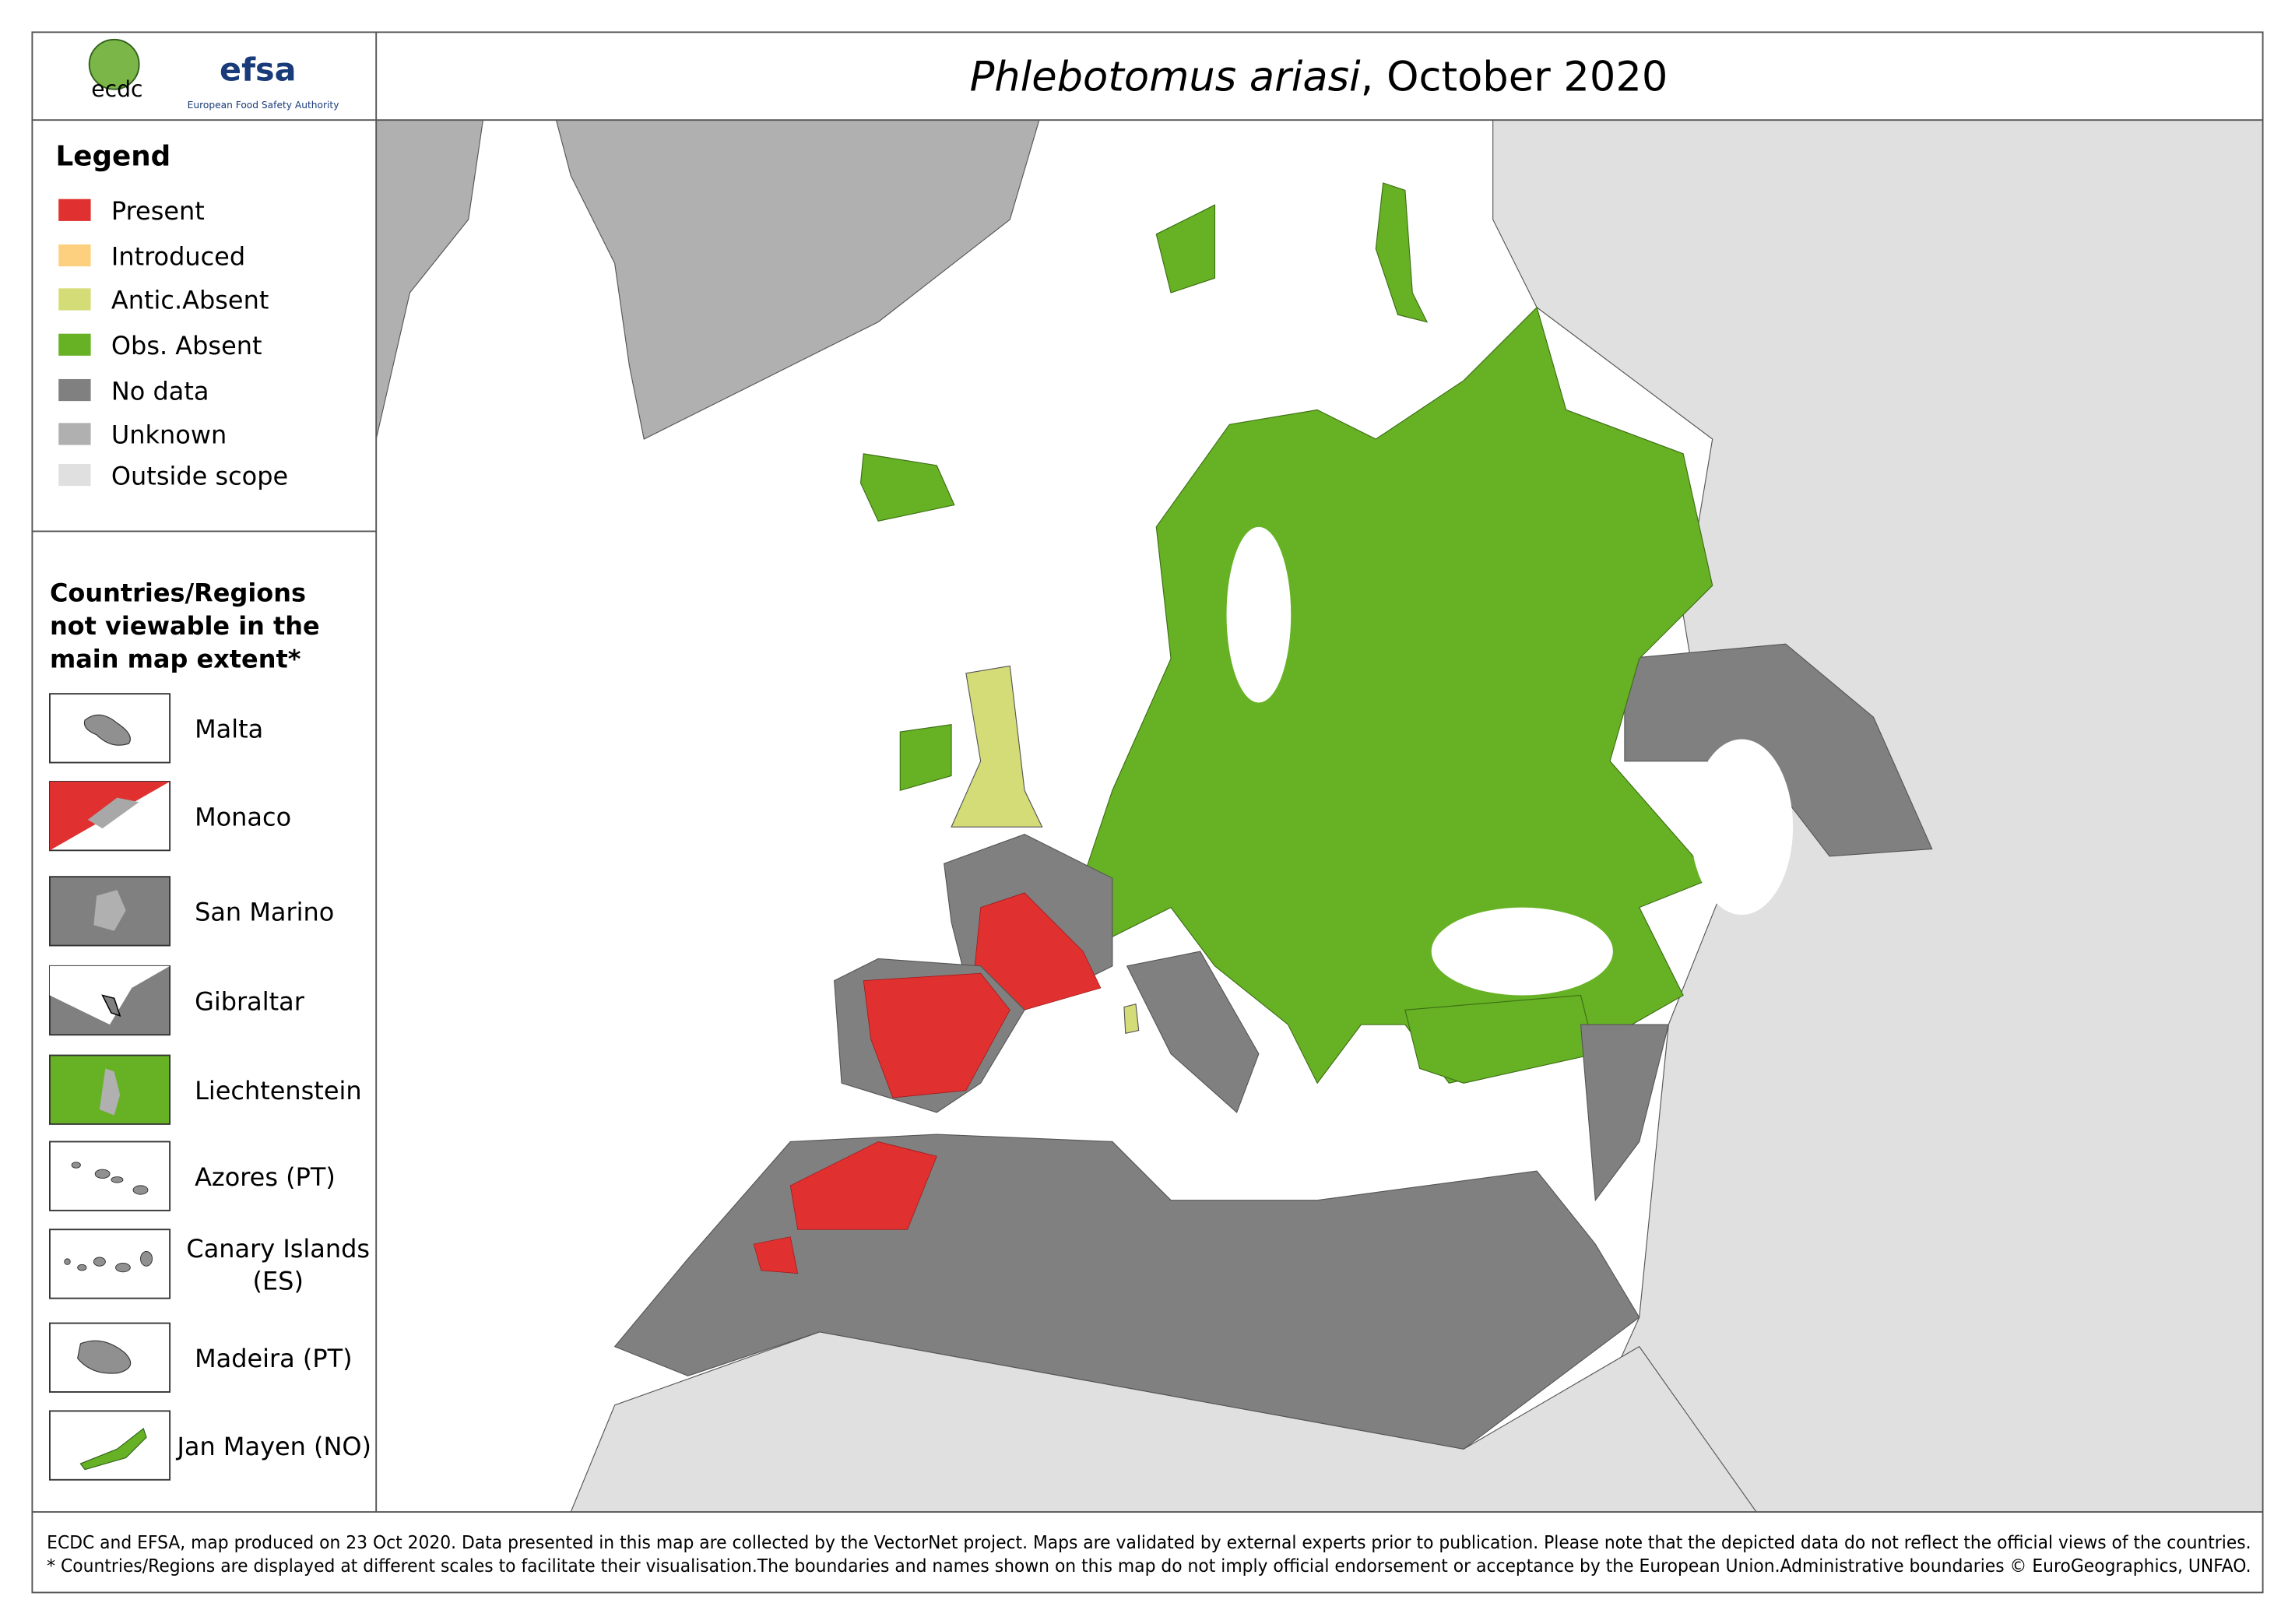  Describe the element at coordinates (186, 345) in the screenshot. I see `legend-label: Obs. Absent` at that location.